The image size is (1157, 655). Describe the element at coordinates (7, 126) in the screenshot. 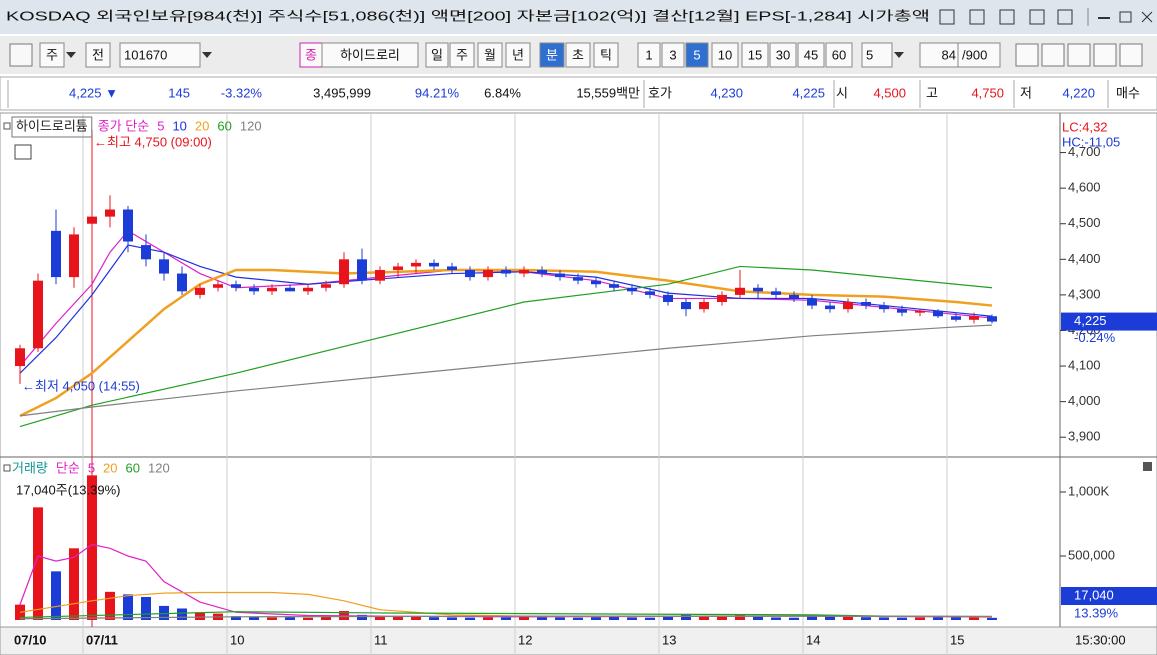

I see `legend-marker` at that location.